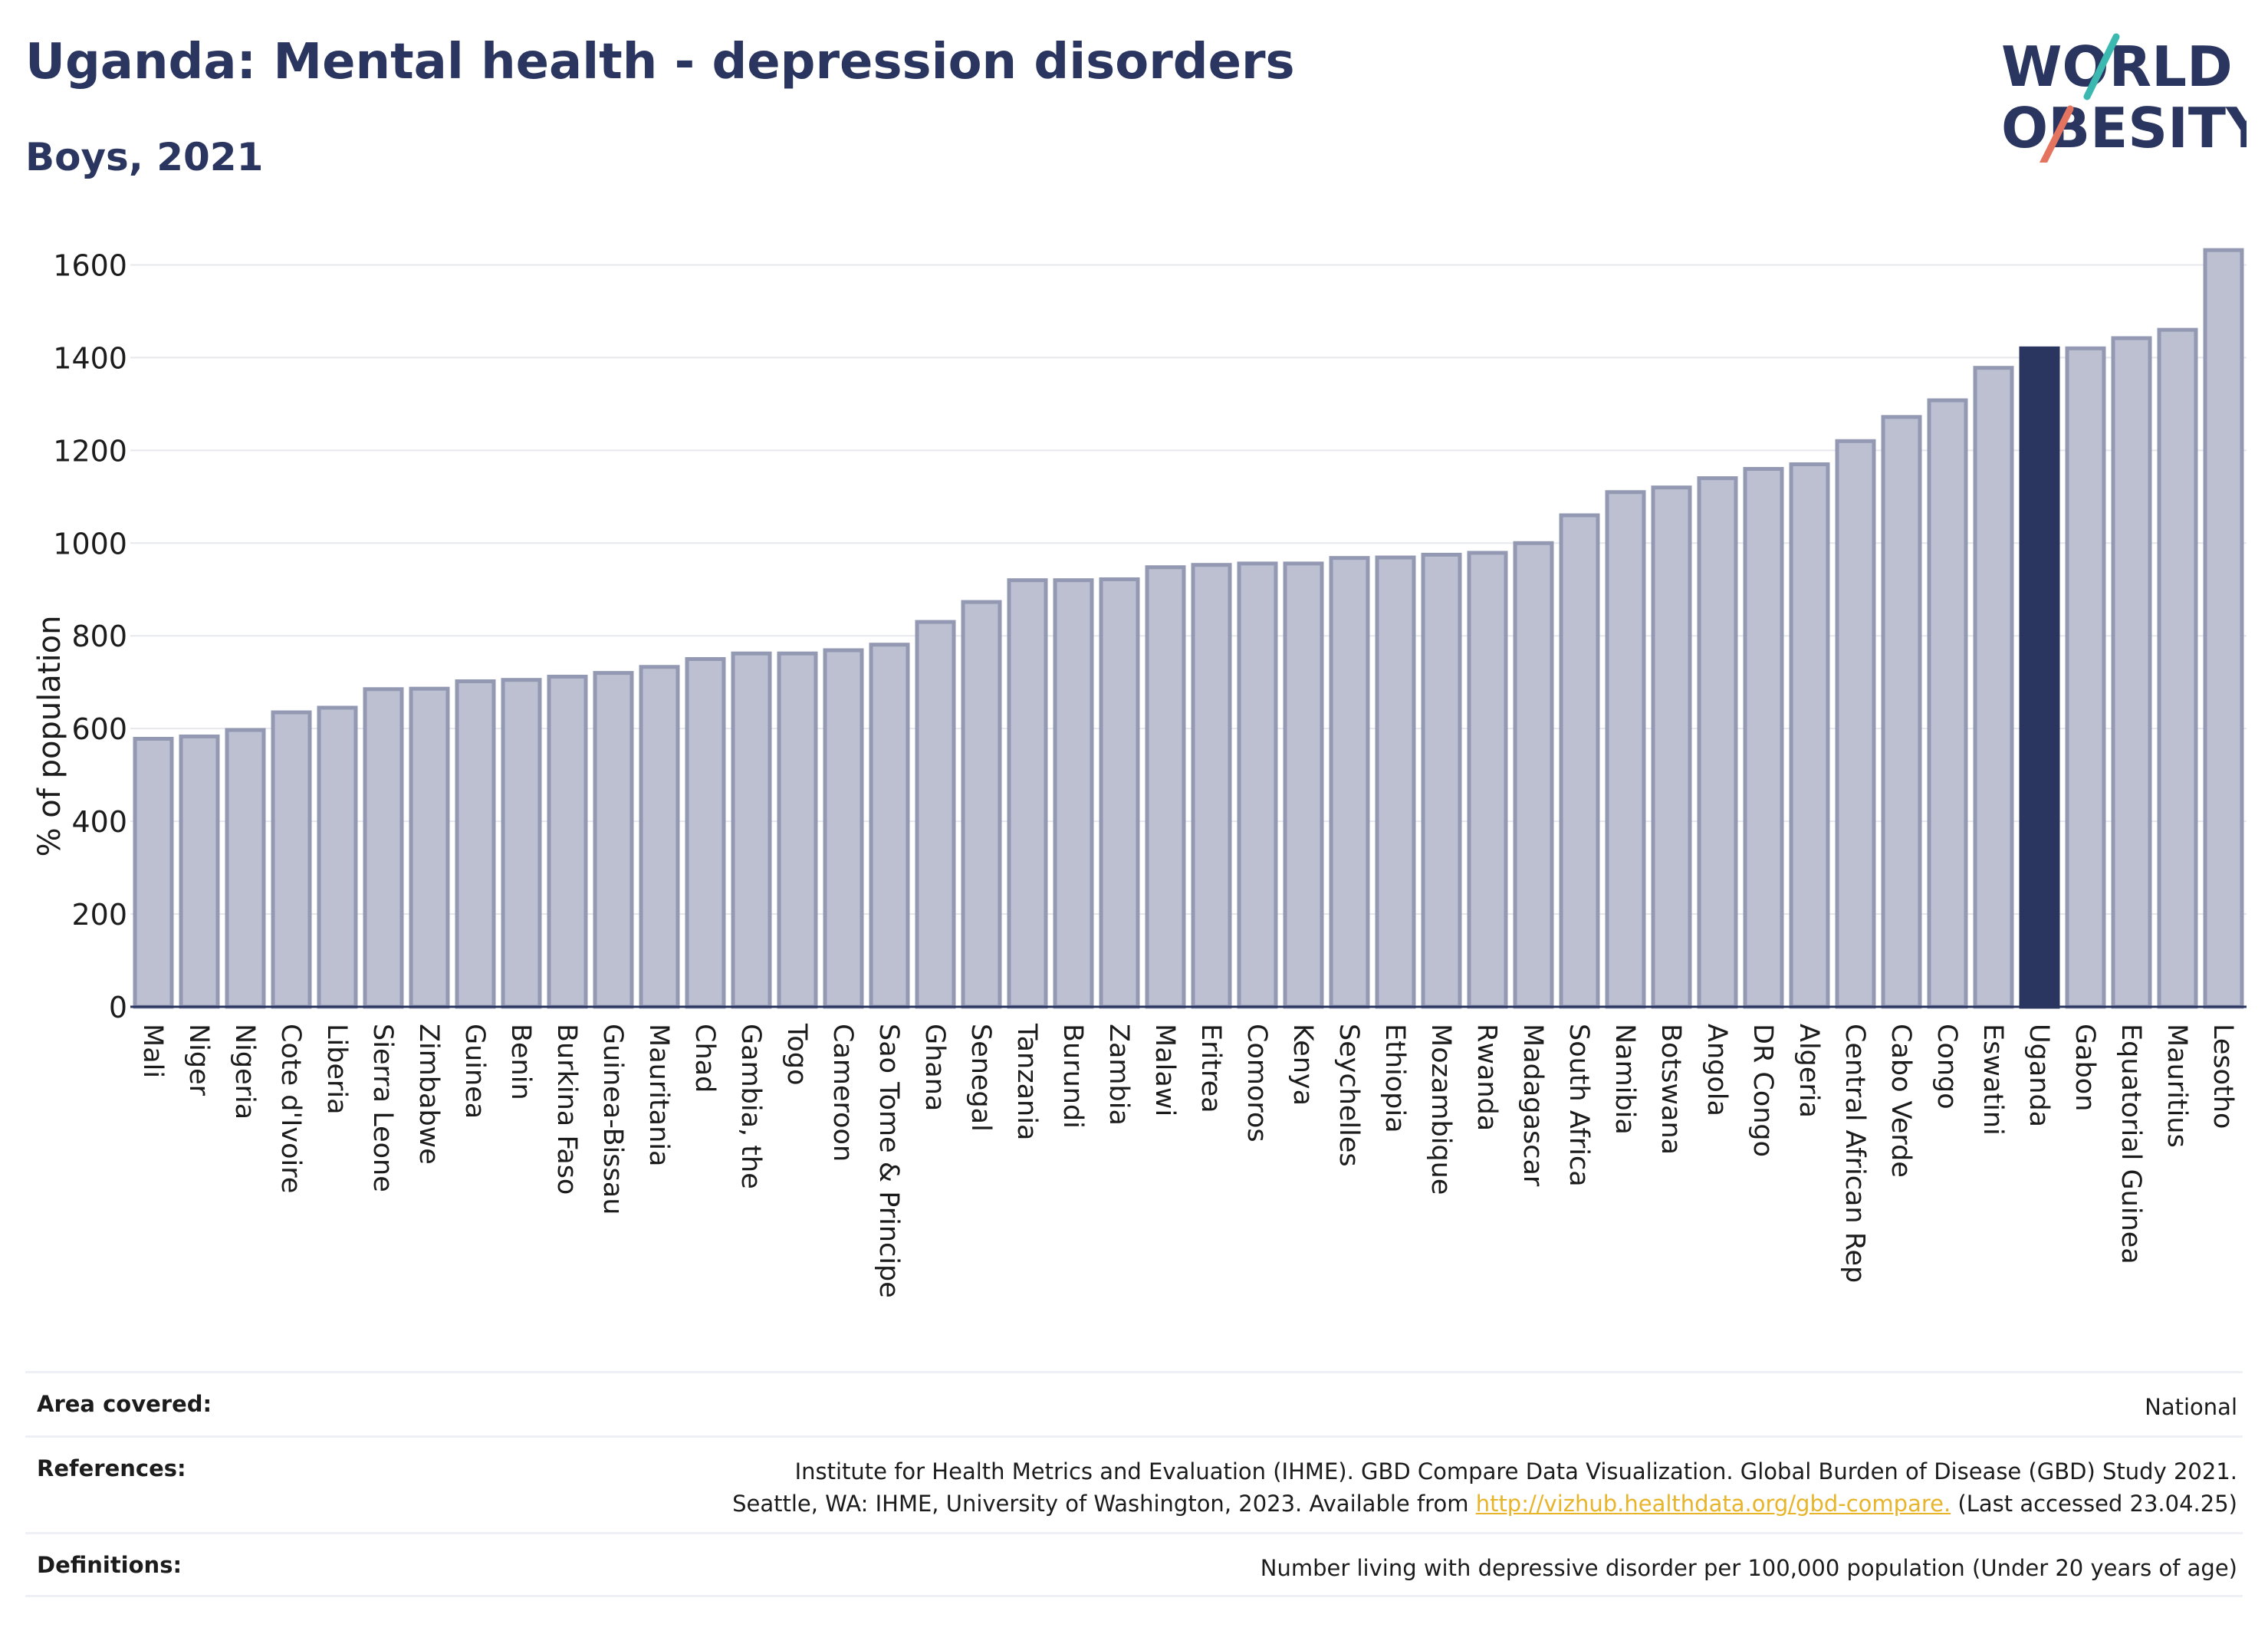 This screenshot has height=1634, width=2268. I want to click on bar-benin, so click(521, 843).